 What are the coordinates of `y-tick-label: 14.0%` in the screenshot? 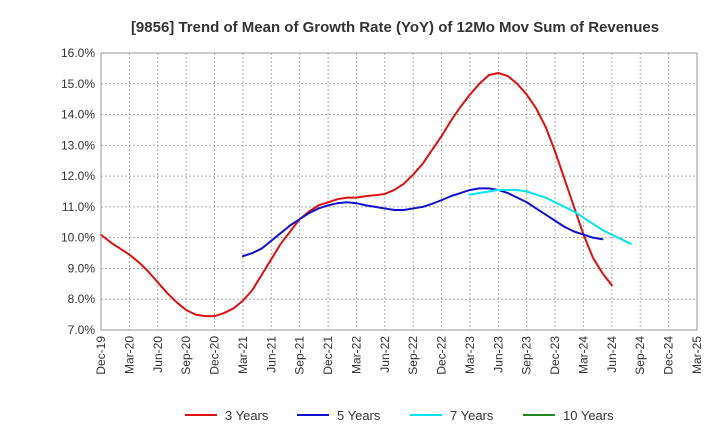 It's located at (78, 115).